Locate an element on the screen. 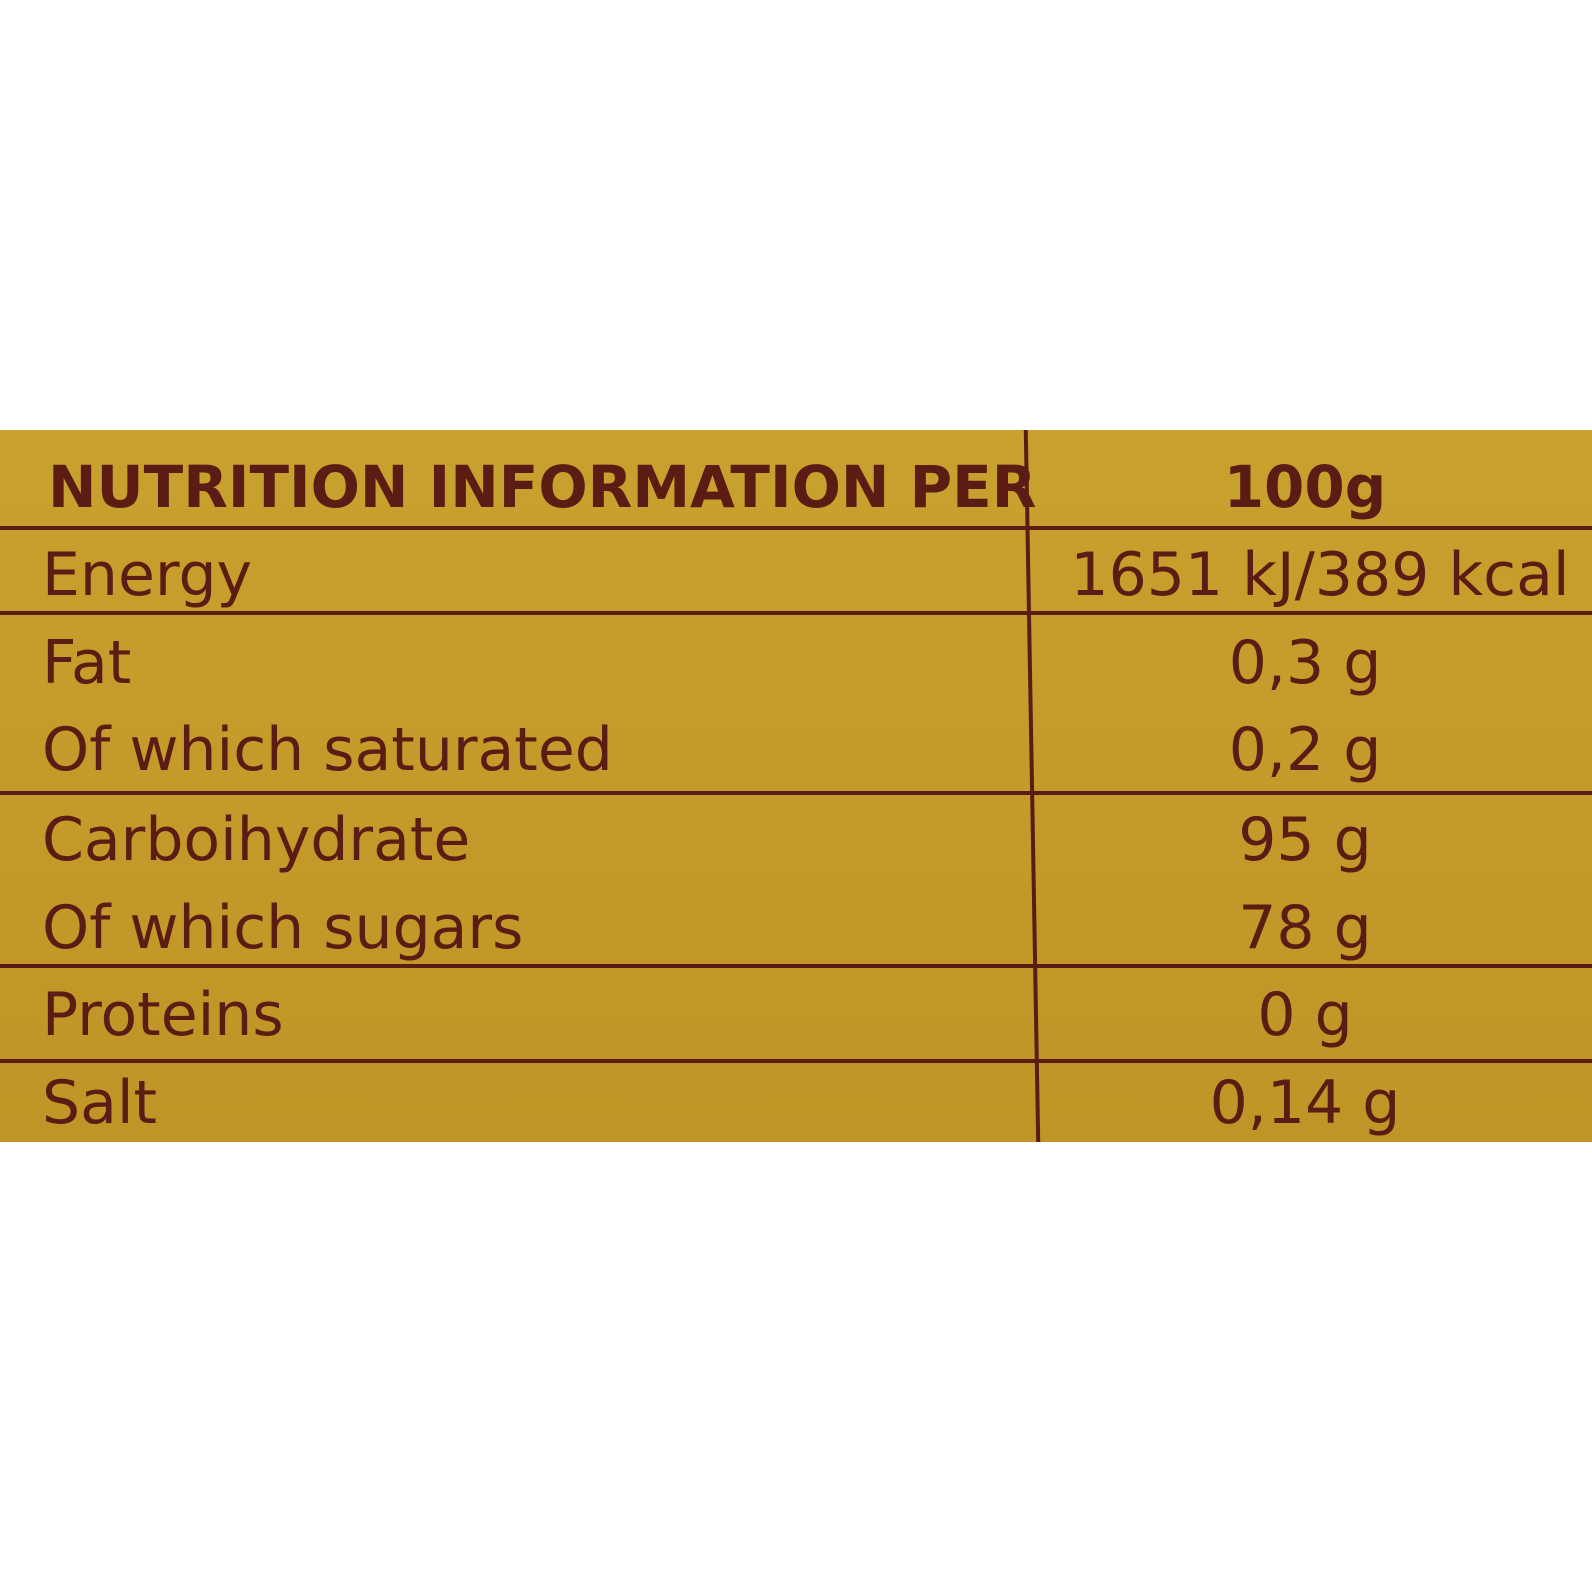  header-label: NUTRITION INFORMATION PER is located at coordinates (542, 487).